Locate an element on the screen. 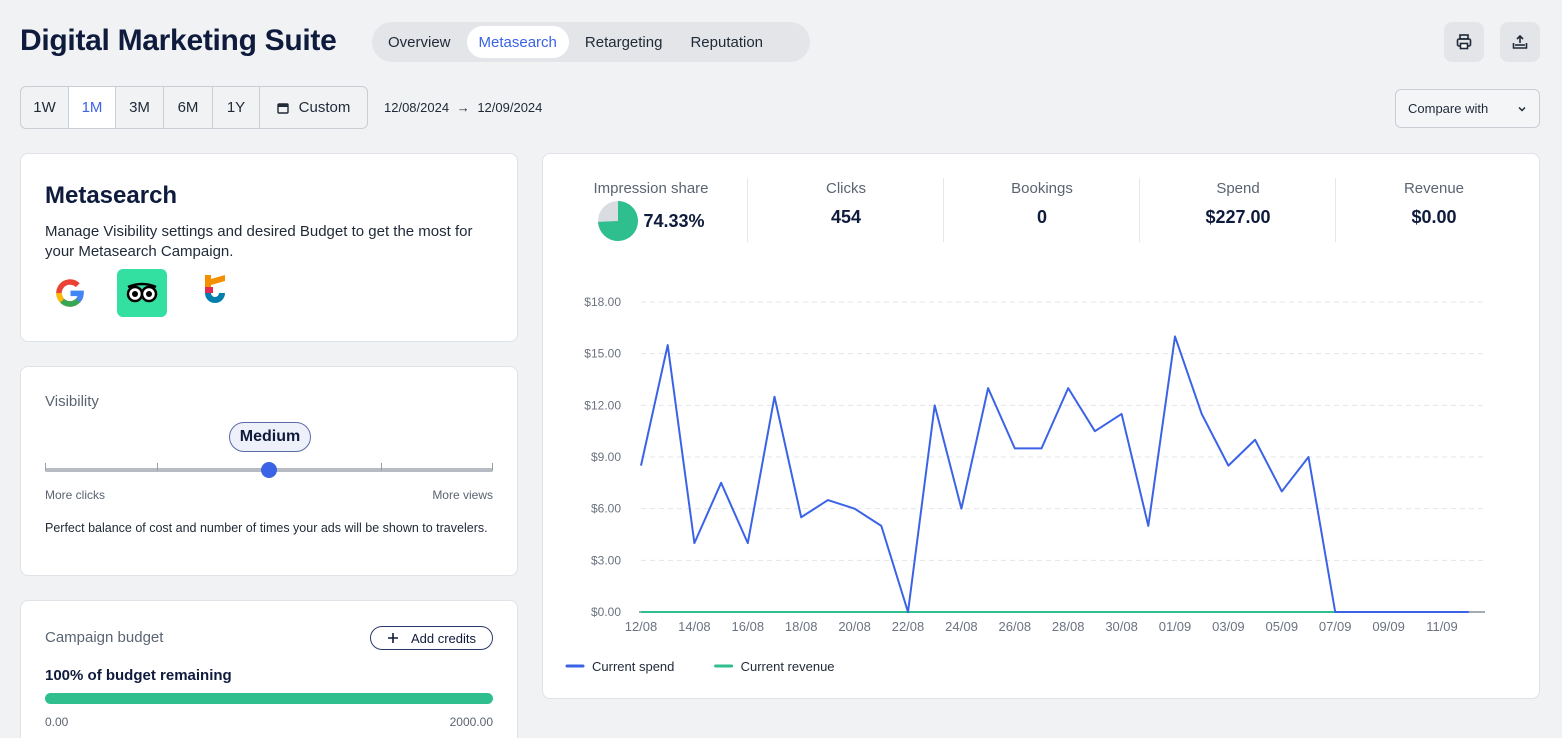 This screenshot has width=1562, height=738. range-1w: 1W is located at coordinates (45, 107).